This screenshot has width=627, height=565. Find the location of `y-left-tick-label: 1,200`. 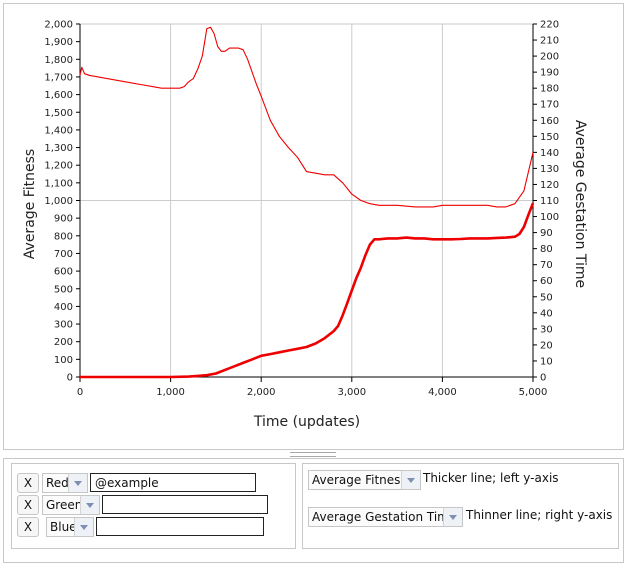

y-left-tick-label: 1,200 is located at coordinates (58, 166).